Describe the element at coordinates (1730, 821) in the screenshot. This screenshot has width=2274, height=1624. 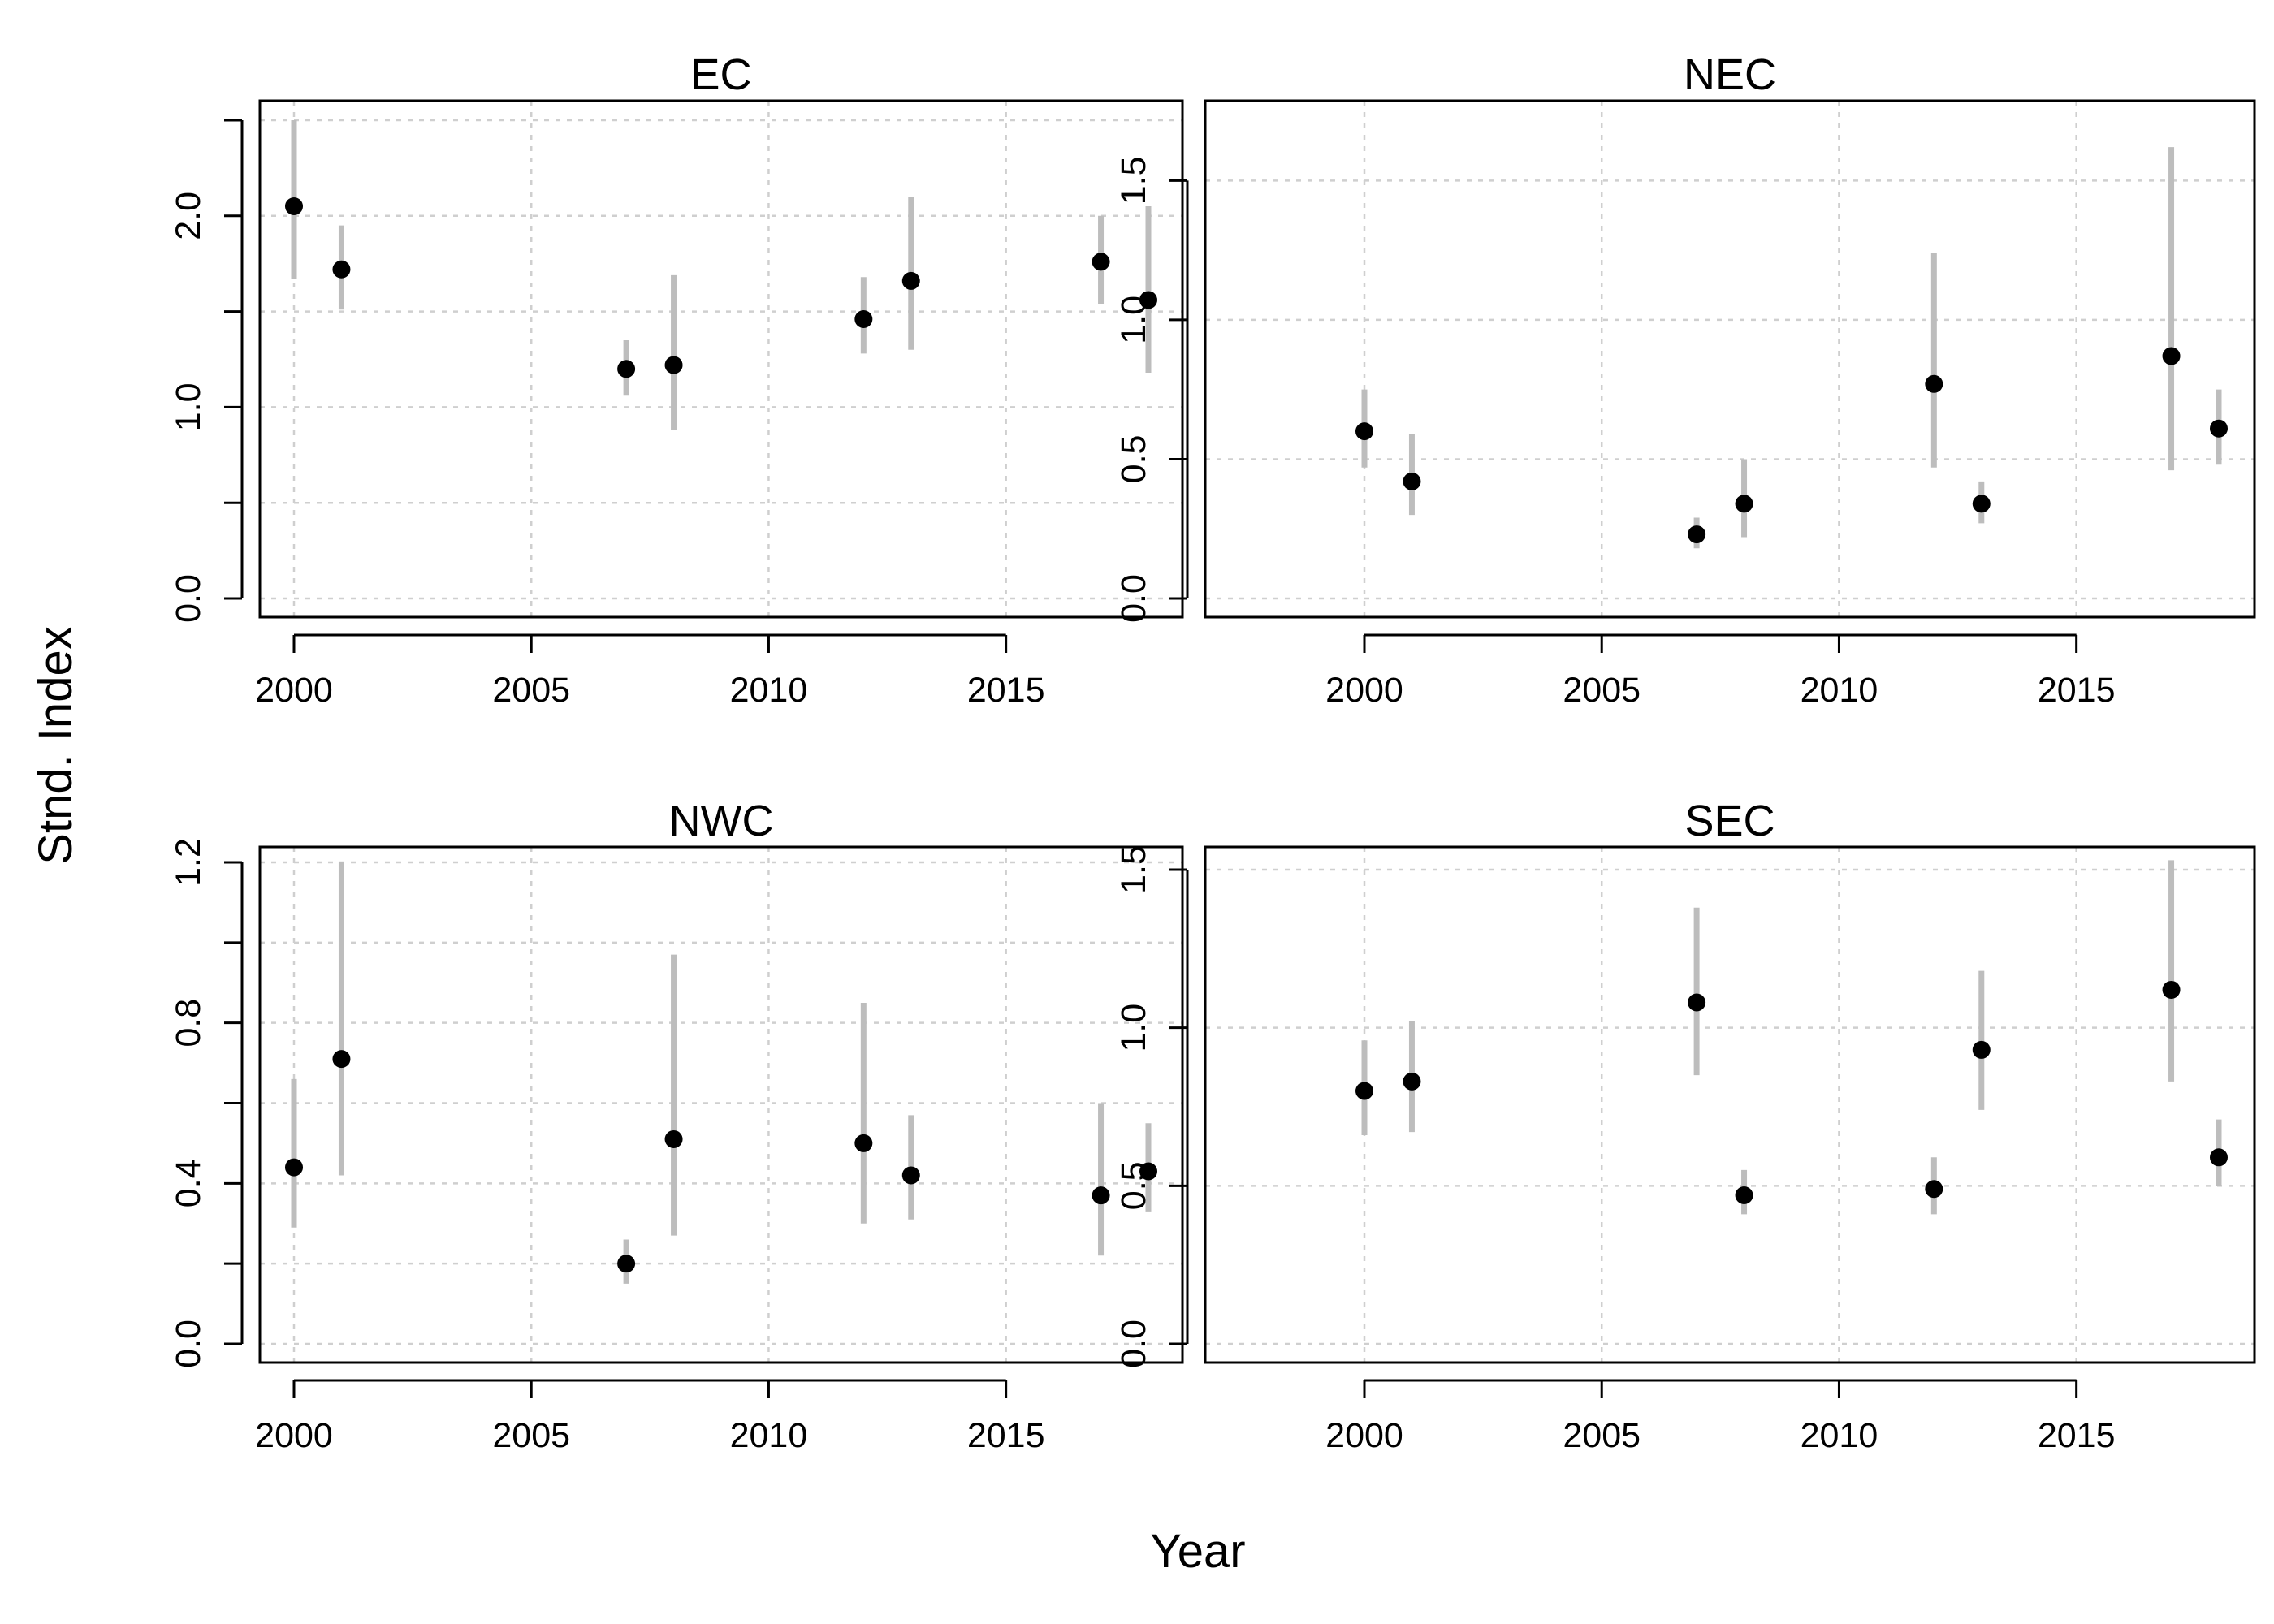
I see `panel-title: SEC` at that location.